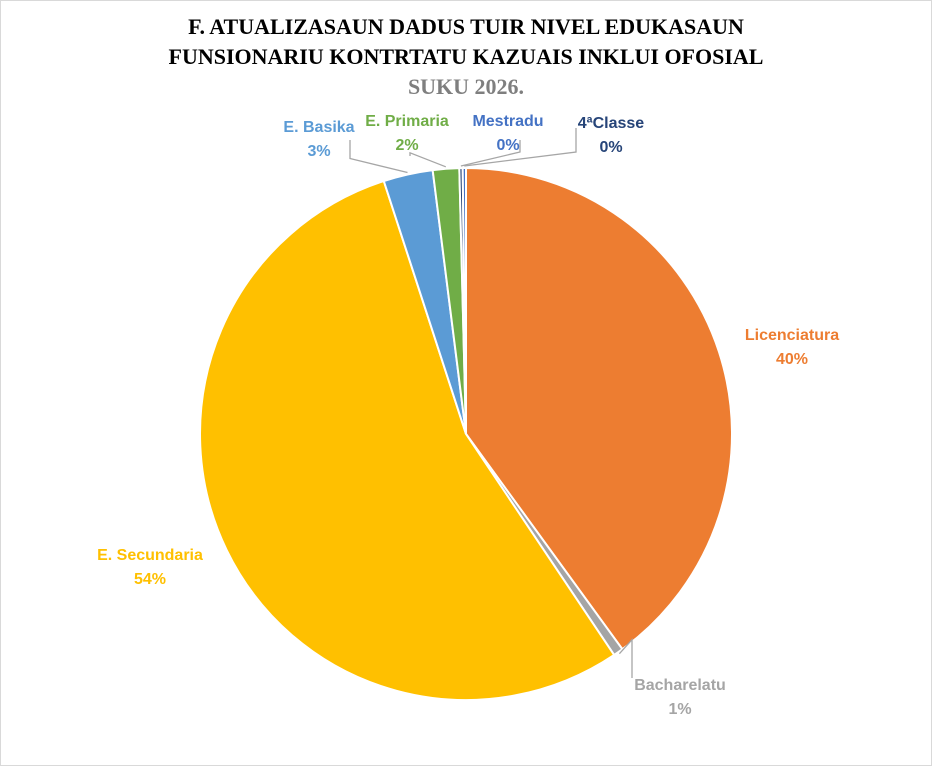 This screenshot has width=932, height=766. I want to click on leader-line-mestradu, so click(490, 153).